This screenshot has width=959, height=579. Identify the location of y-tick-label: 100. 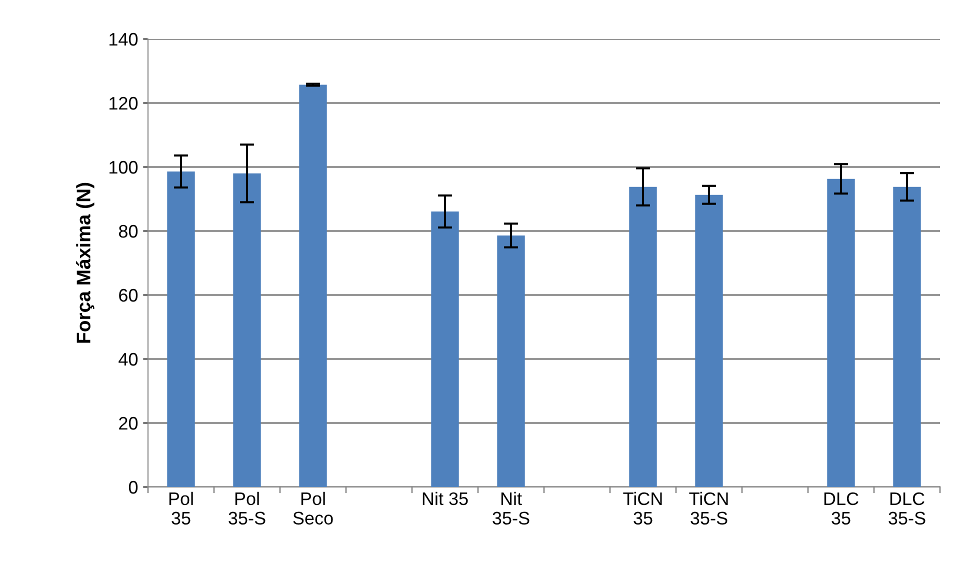
(124, 167).